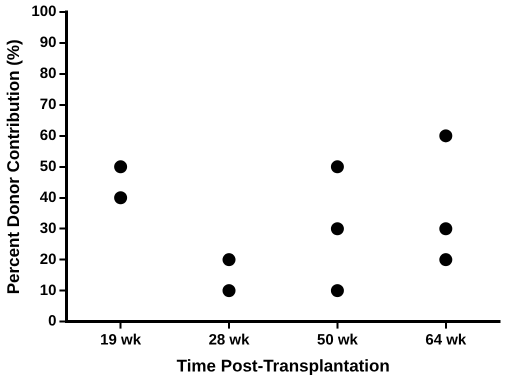 Image resolution: width=520 pixels, height=381 pixels. What do you see at coordinates (48, 135) in the screenshot?
I see `y-tick-label: 60` at bounding box center [48, 135].